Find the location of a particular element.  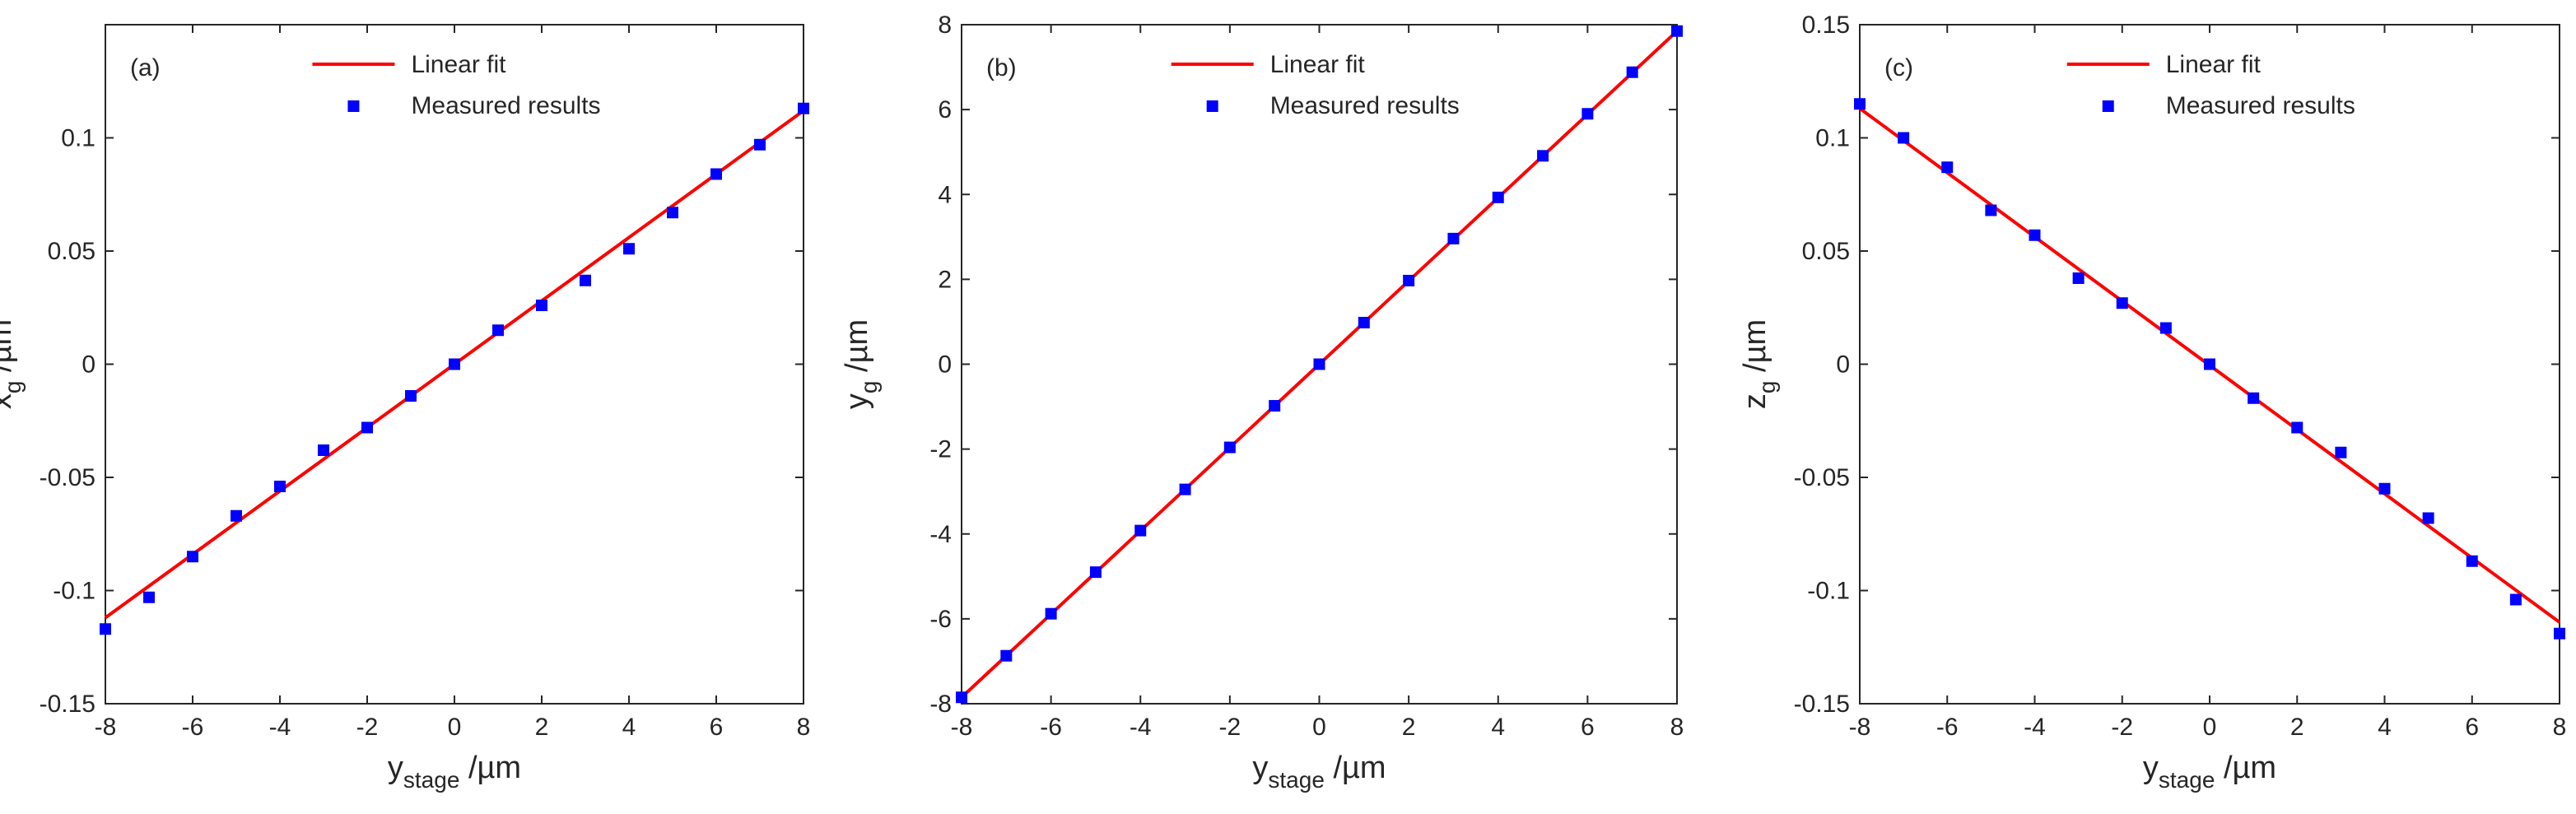

y-tick-label: -8 is located at coordinates (940, 704).